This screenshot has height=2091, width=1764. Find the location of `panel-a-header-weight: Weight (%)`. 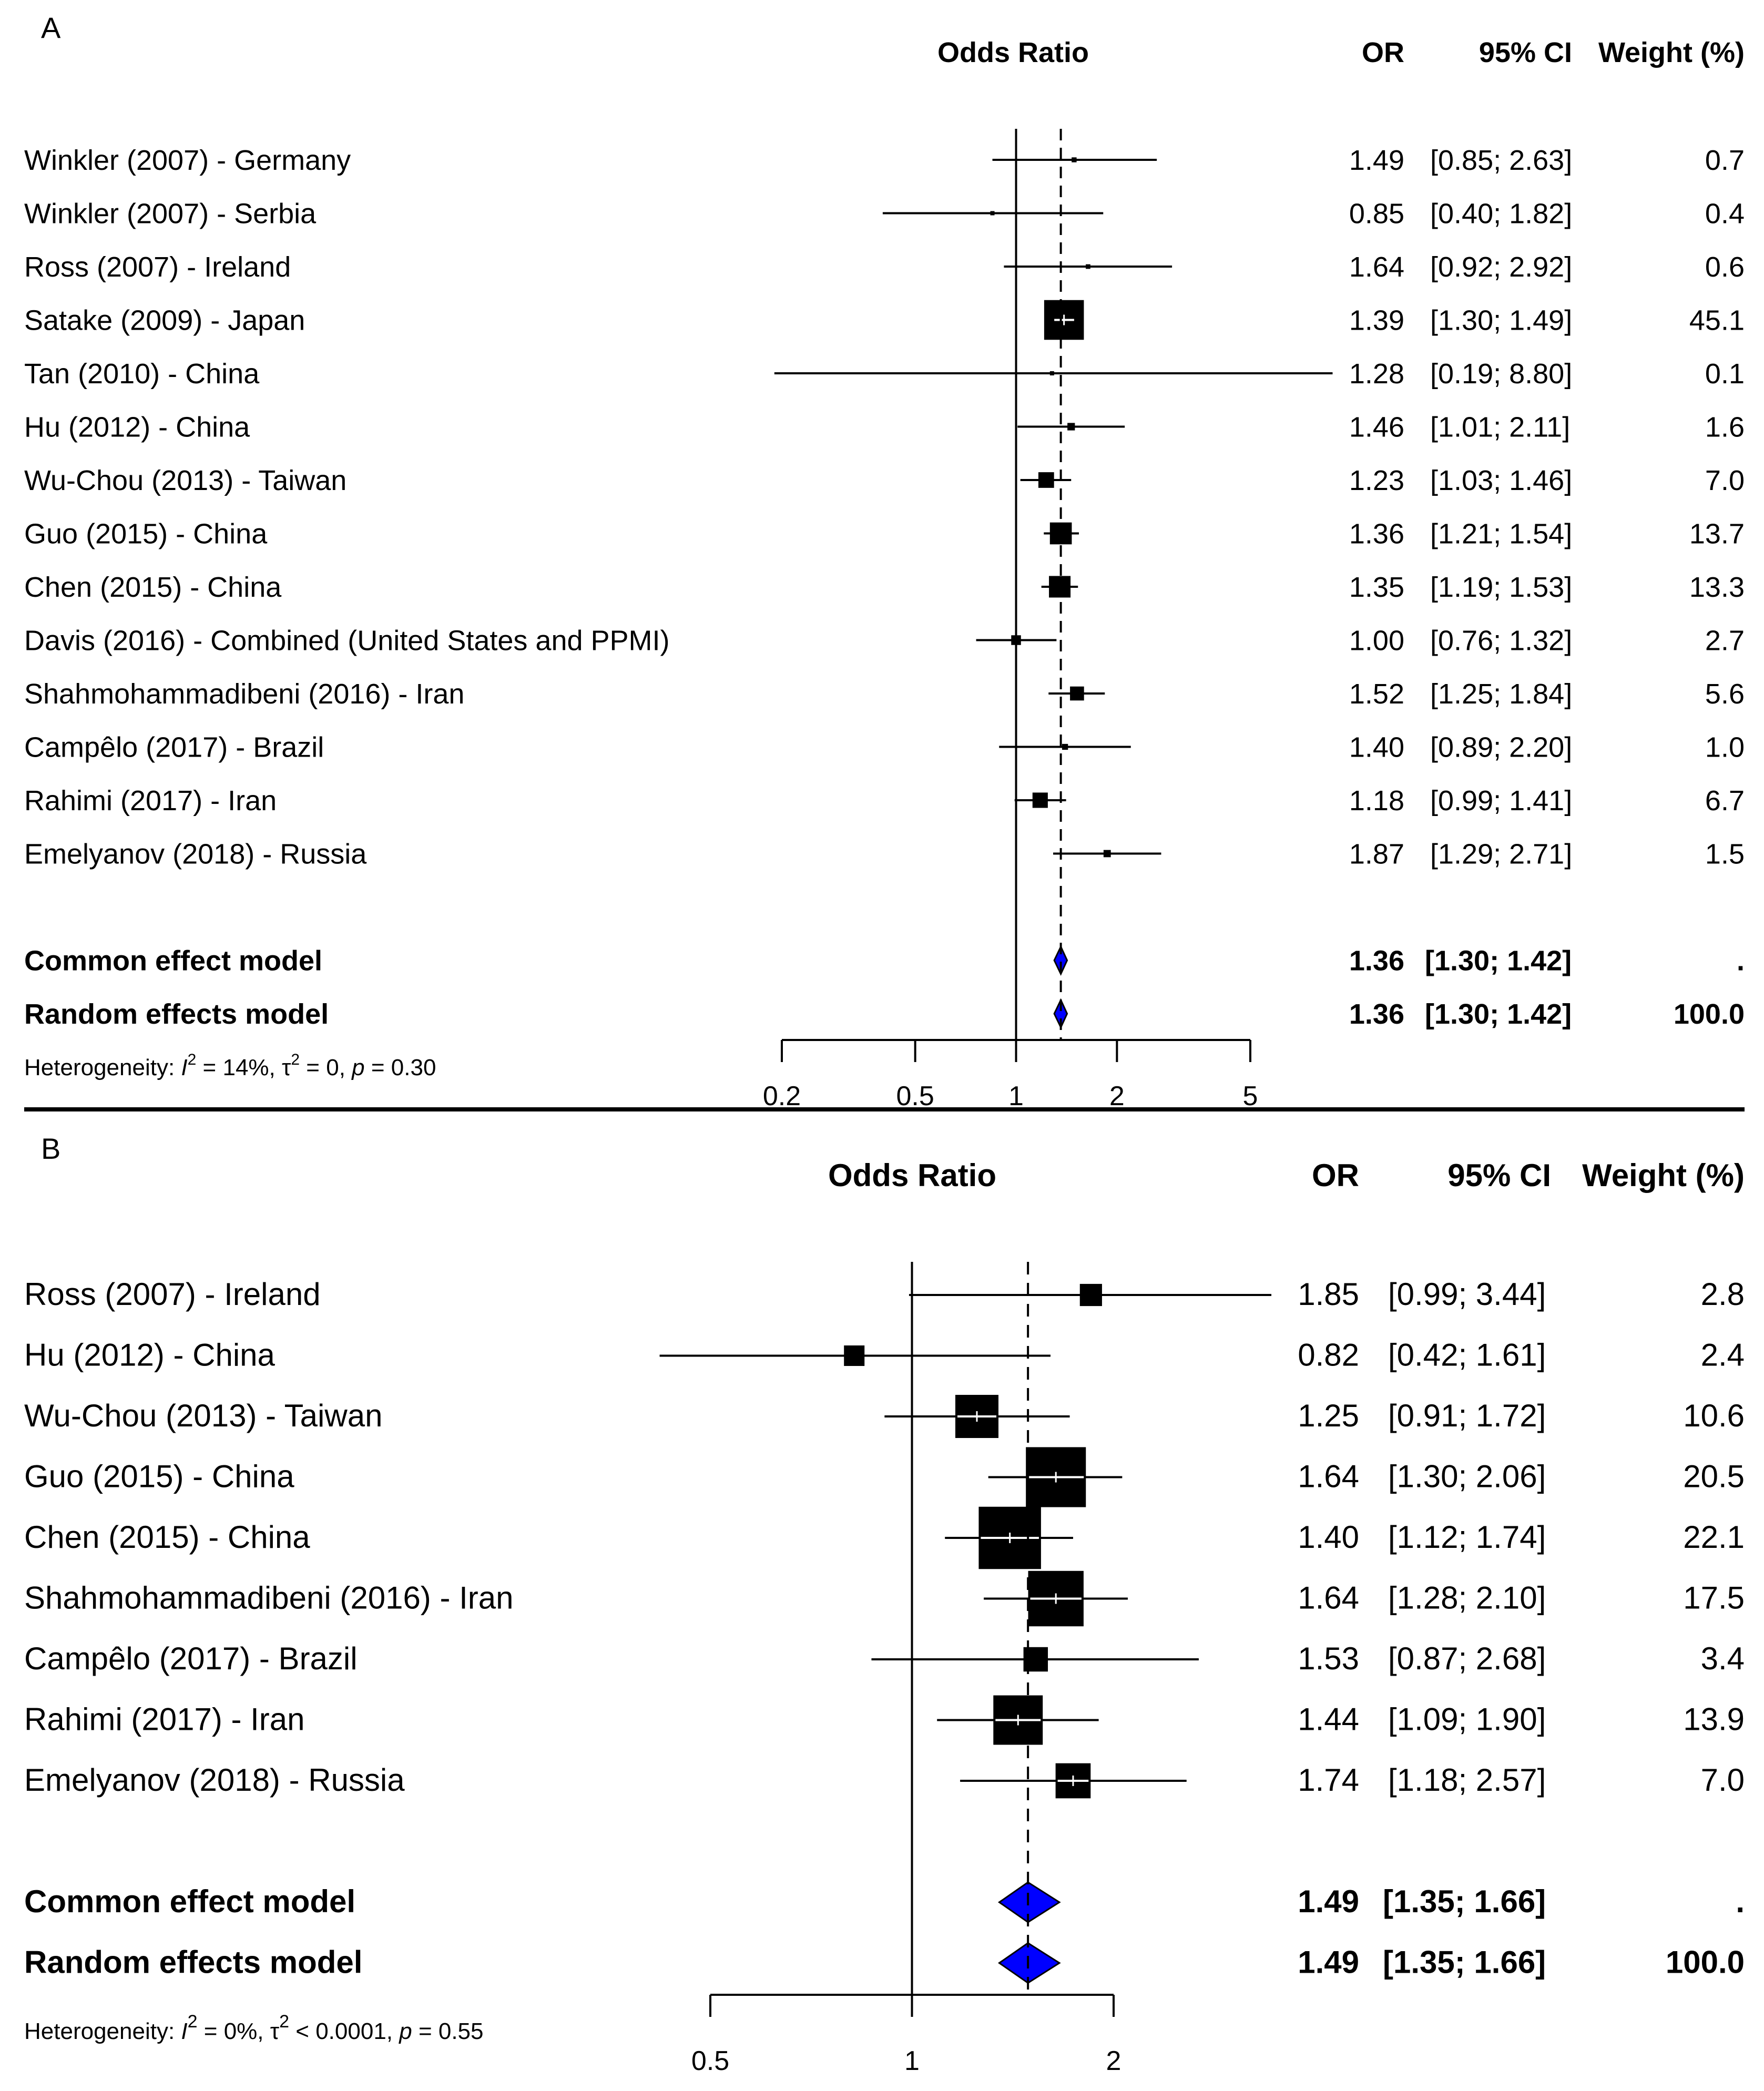

panel-a-header-weight: Weight (%) is located at coordinates (1671, 52).